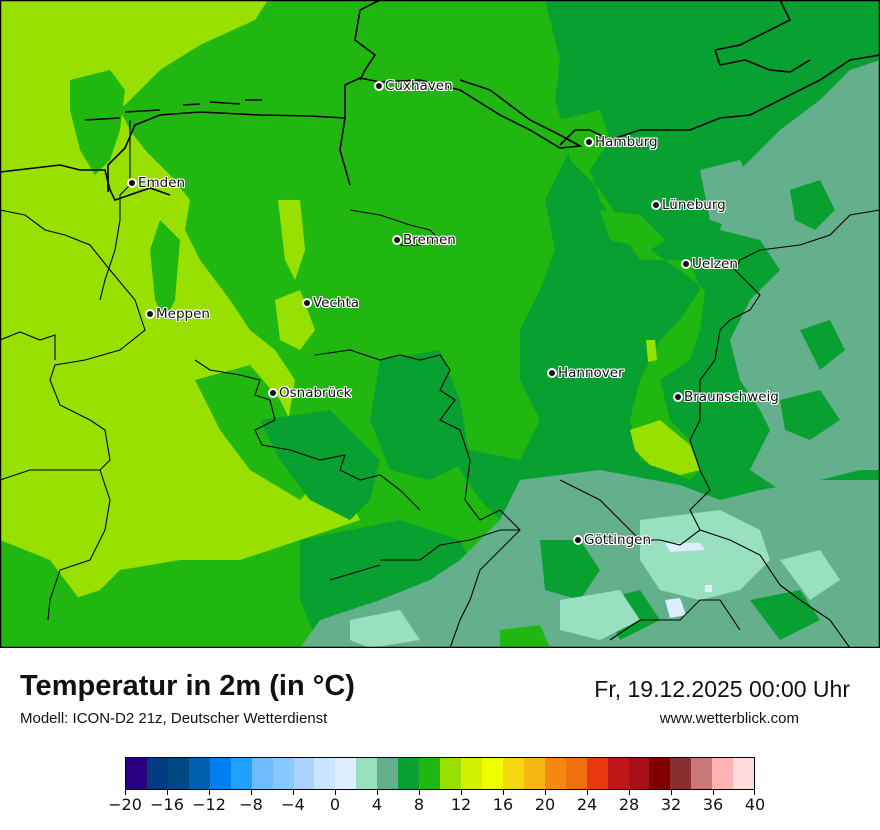  I want to click on colorbar-tick-label: 16, so click(503, 804).